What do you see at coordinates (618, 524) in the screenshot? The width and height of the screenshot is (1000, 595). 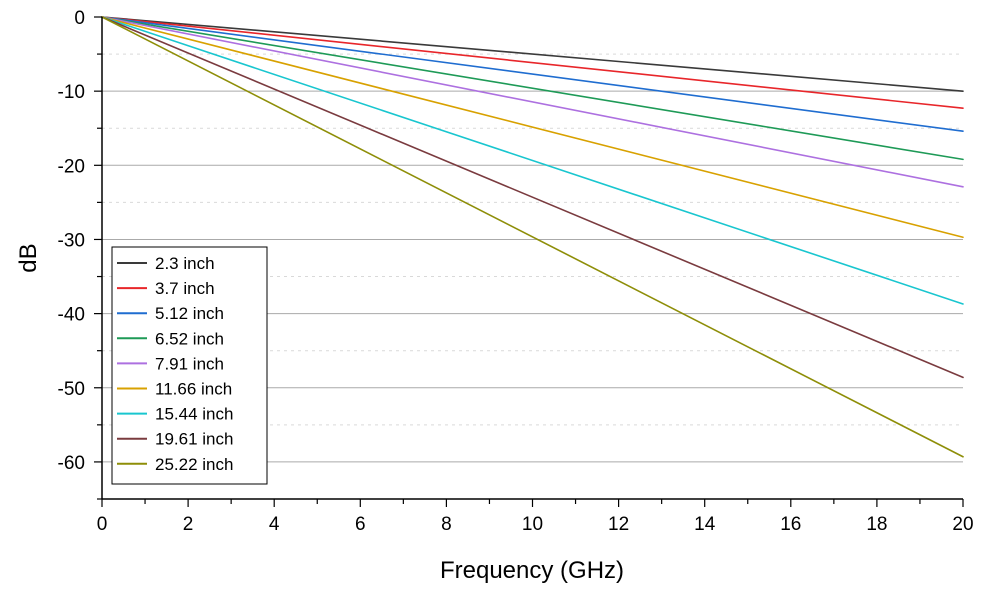 I see `x-tick-label: 12` at bounding box center [618, 524].